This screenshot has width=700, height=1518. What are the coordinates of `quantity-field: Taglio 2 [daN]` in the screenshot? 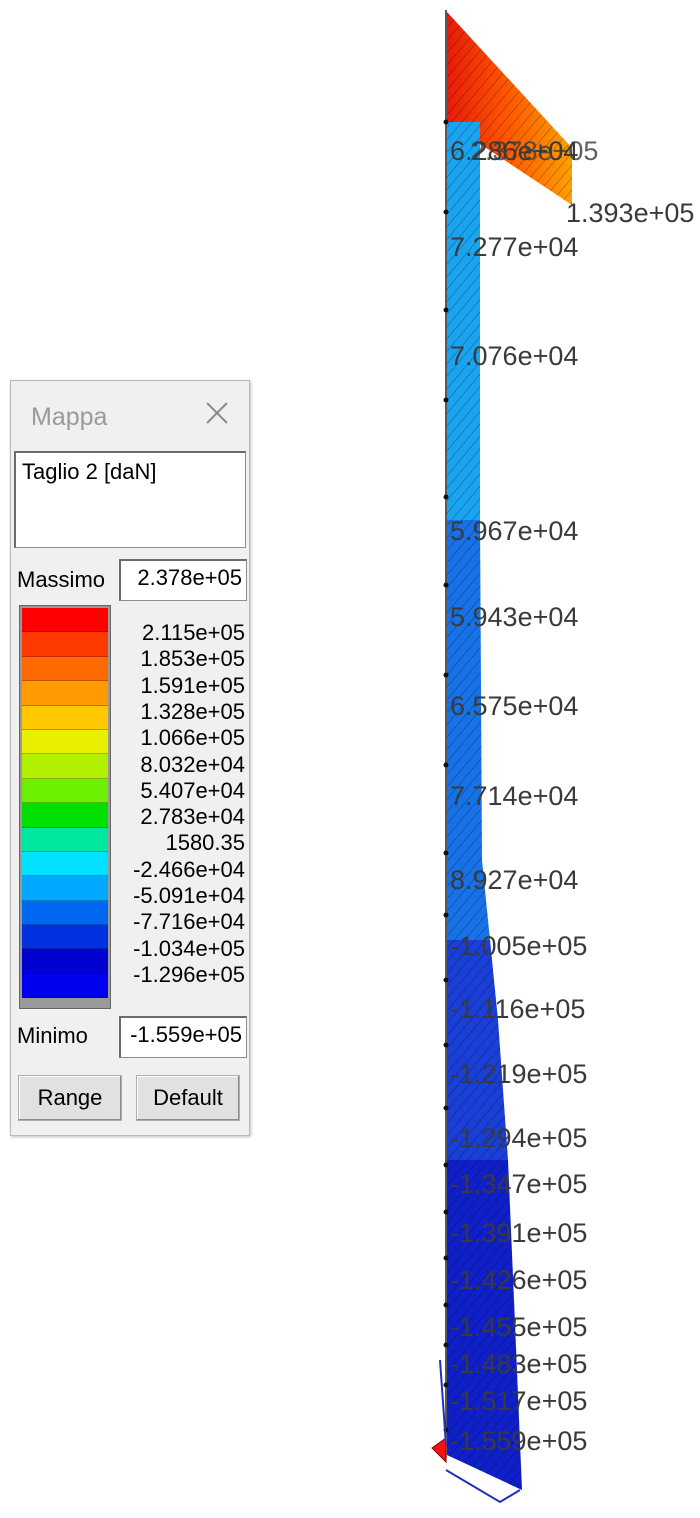 It's located at (130, 499).